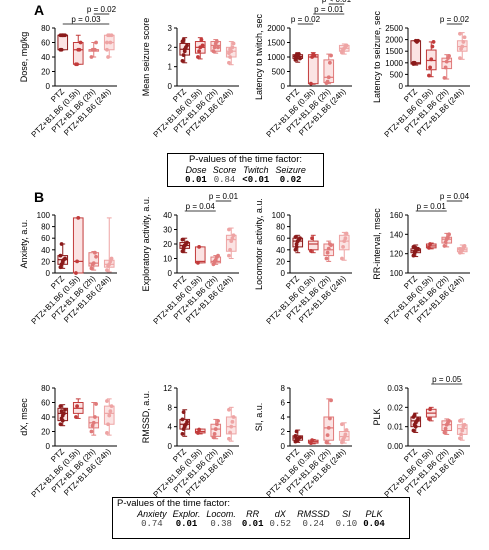  I want to click on pvalue-bottom-value-3: 0.01, so click(252, 524).